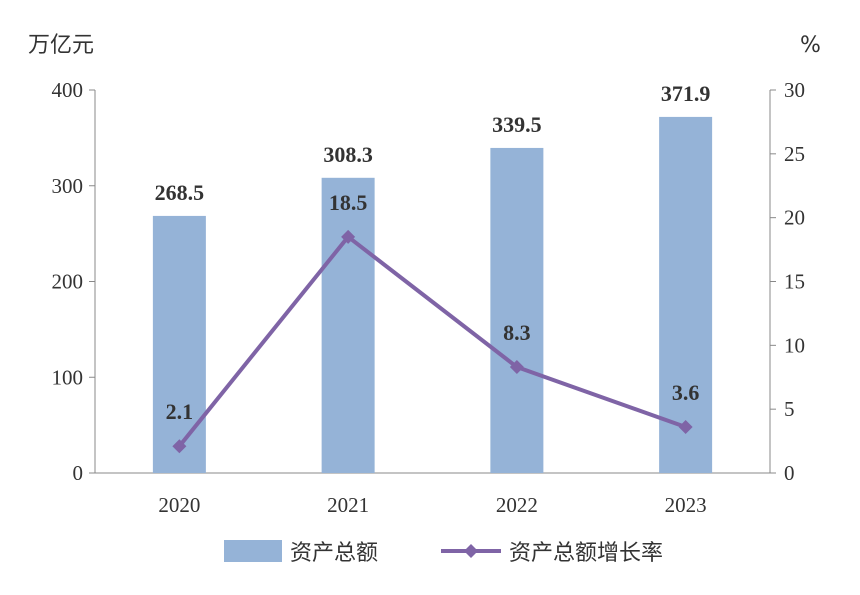  What do you see at coordinates (180, 192) in the screenshot?
I see `bar-value-label: 268.5` at bounding box center [180, 192].